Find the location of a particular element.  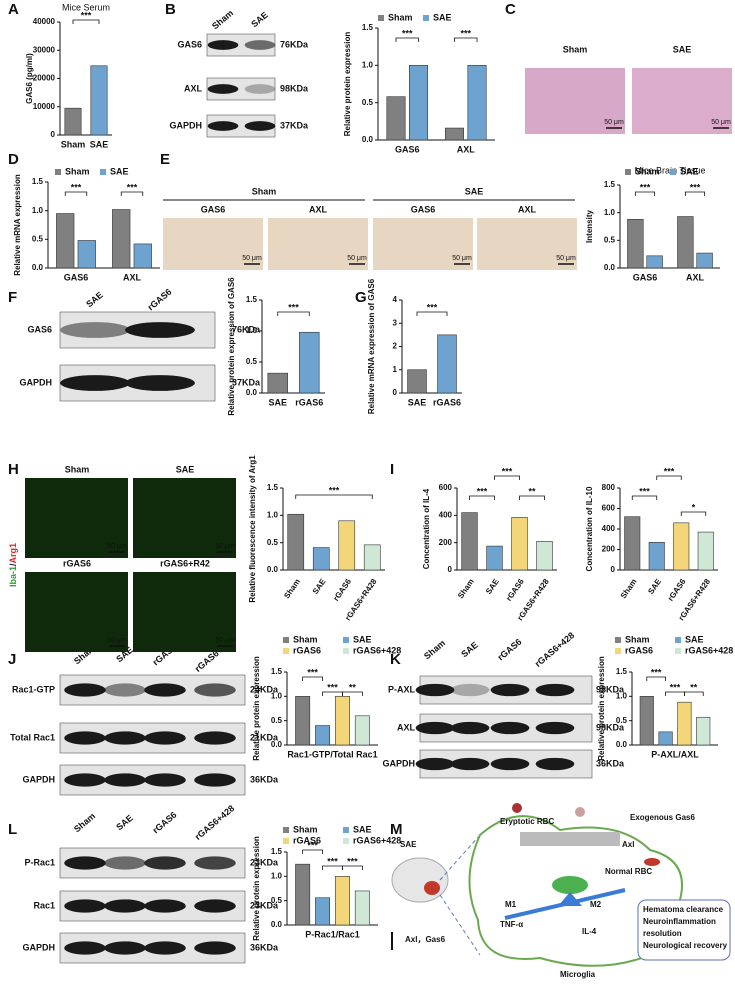

y-tick-label: 0.5 is located at coordinates (273, 542).